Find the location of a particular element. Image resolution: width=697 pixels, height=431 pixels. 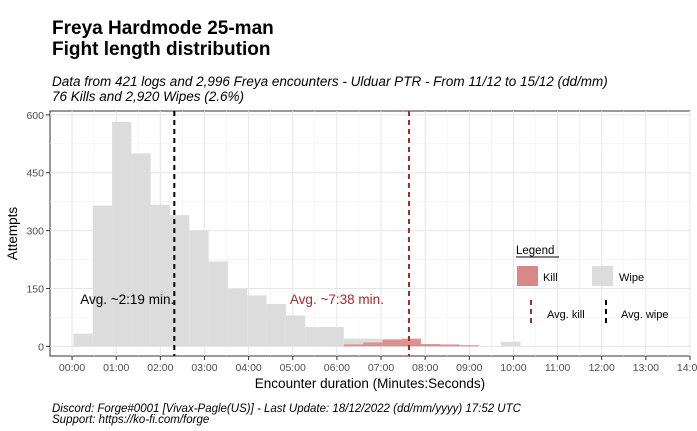

legend-kill-key is located at coordinates (527, 276).